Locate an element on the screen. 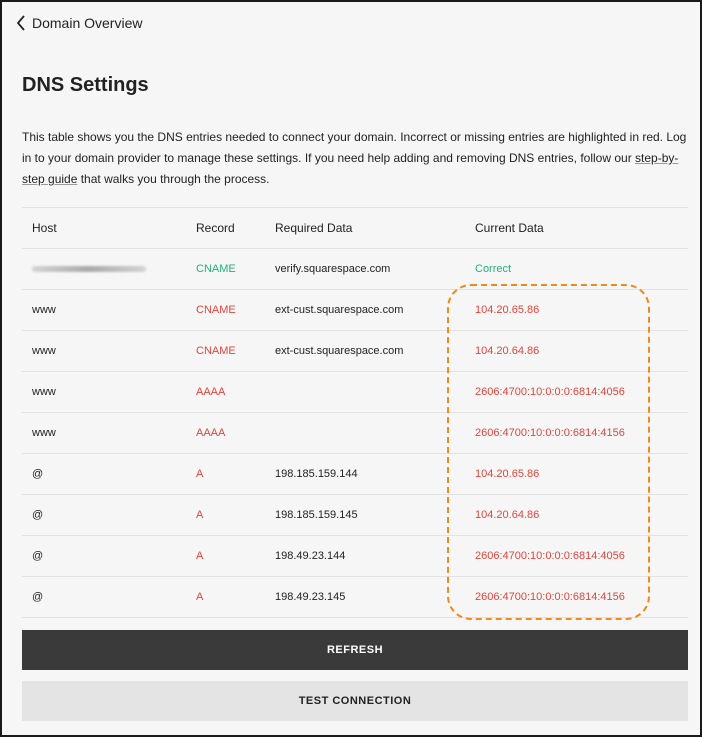 The height and width of the screenshot is (737, 702). header-current-data: Current Data is located at coordinates (581, 228).